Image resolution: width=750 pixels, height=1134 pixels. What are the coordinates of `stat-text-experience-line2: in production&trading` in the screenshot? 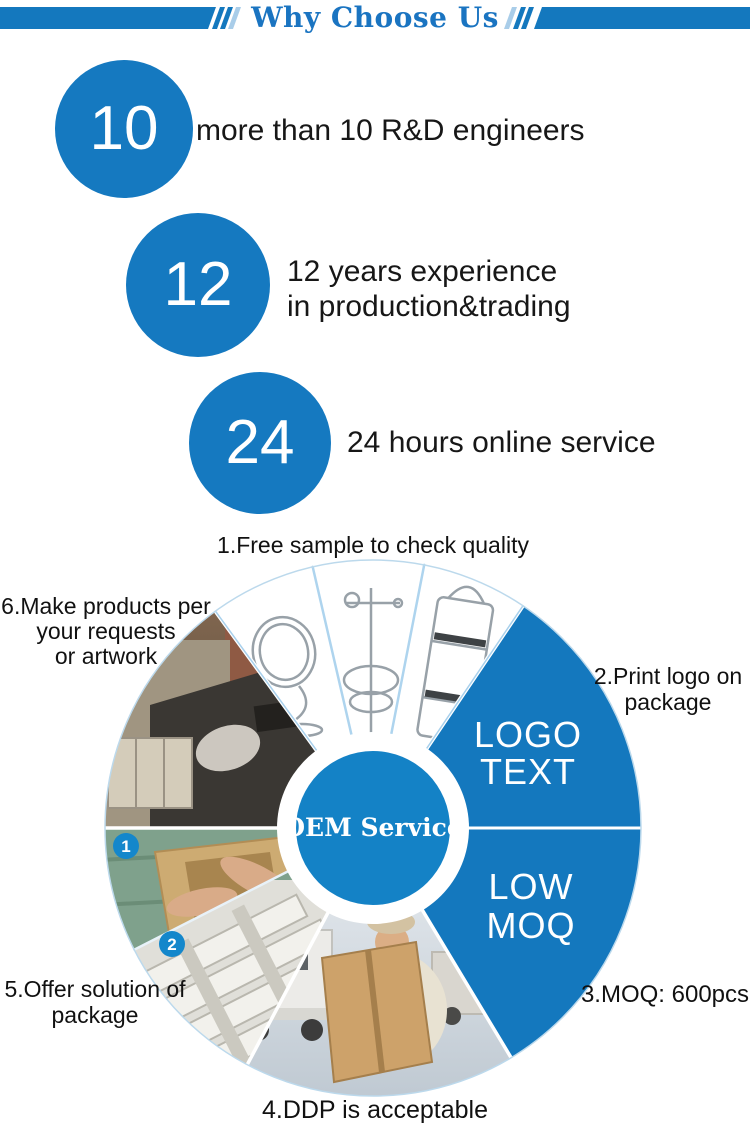 It's located at (429, 306).